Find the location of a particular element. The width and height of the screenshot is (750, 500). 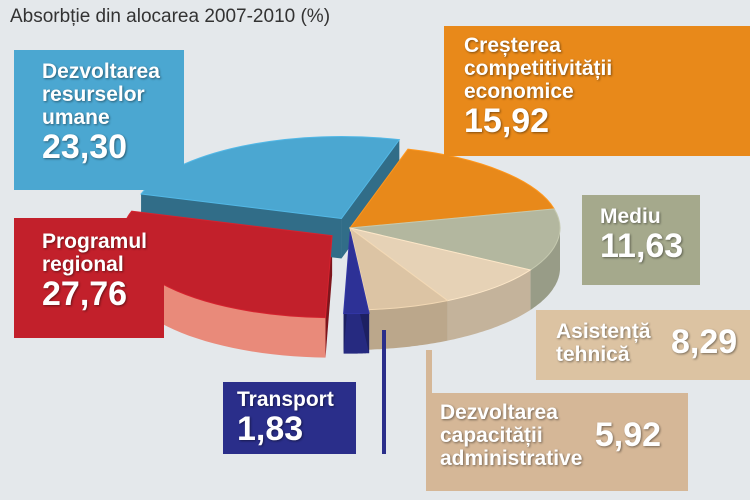

slice-label: regional is located at coordinates (83, 265).